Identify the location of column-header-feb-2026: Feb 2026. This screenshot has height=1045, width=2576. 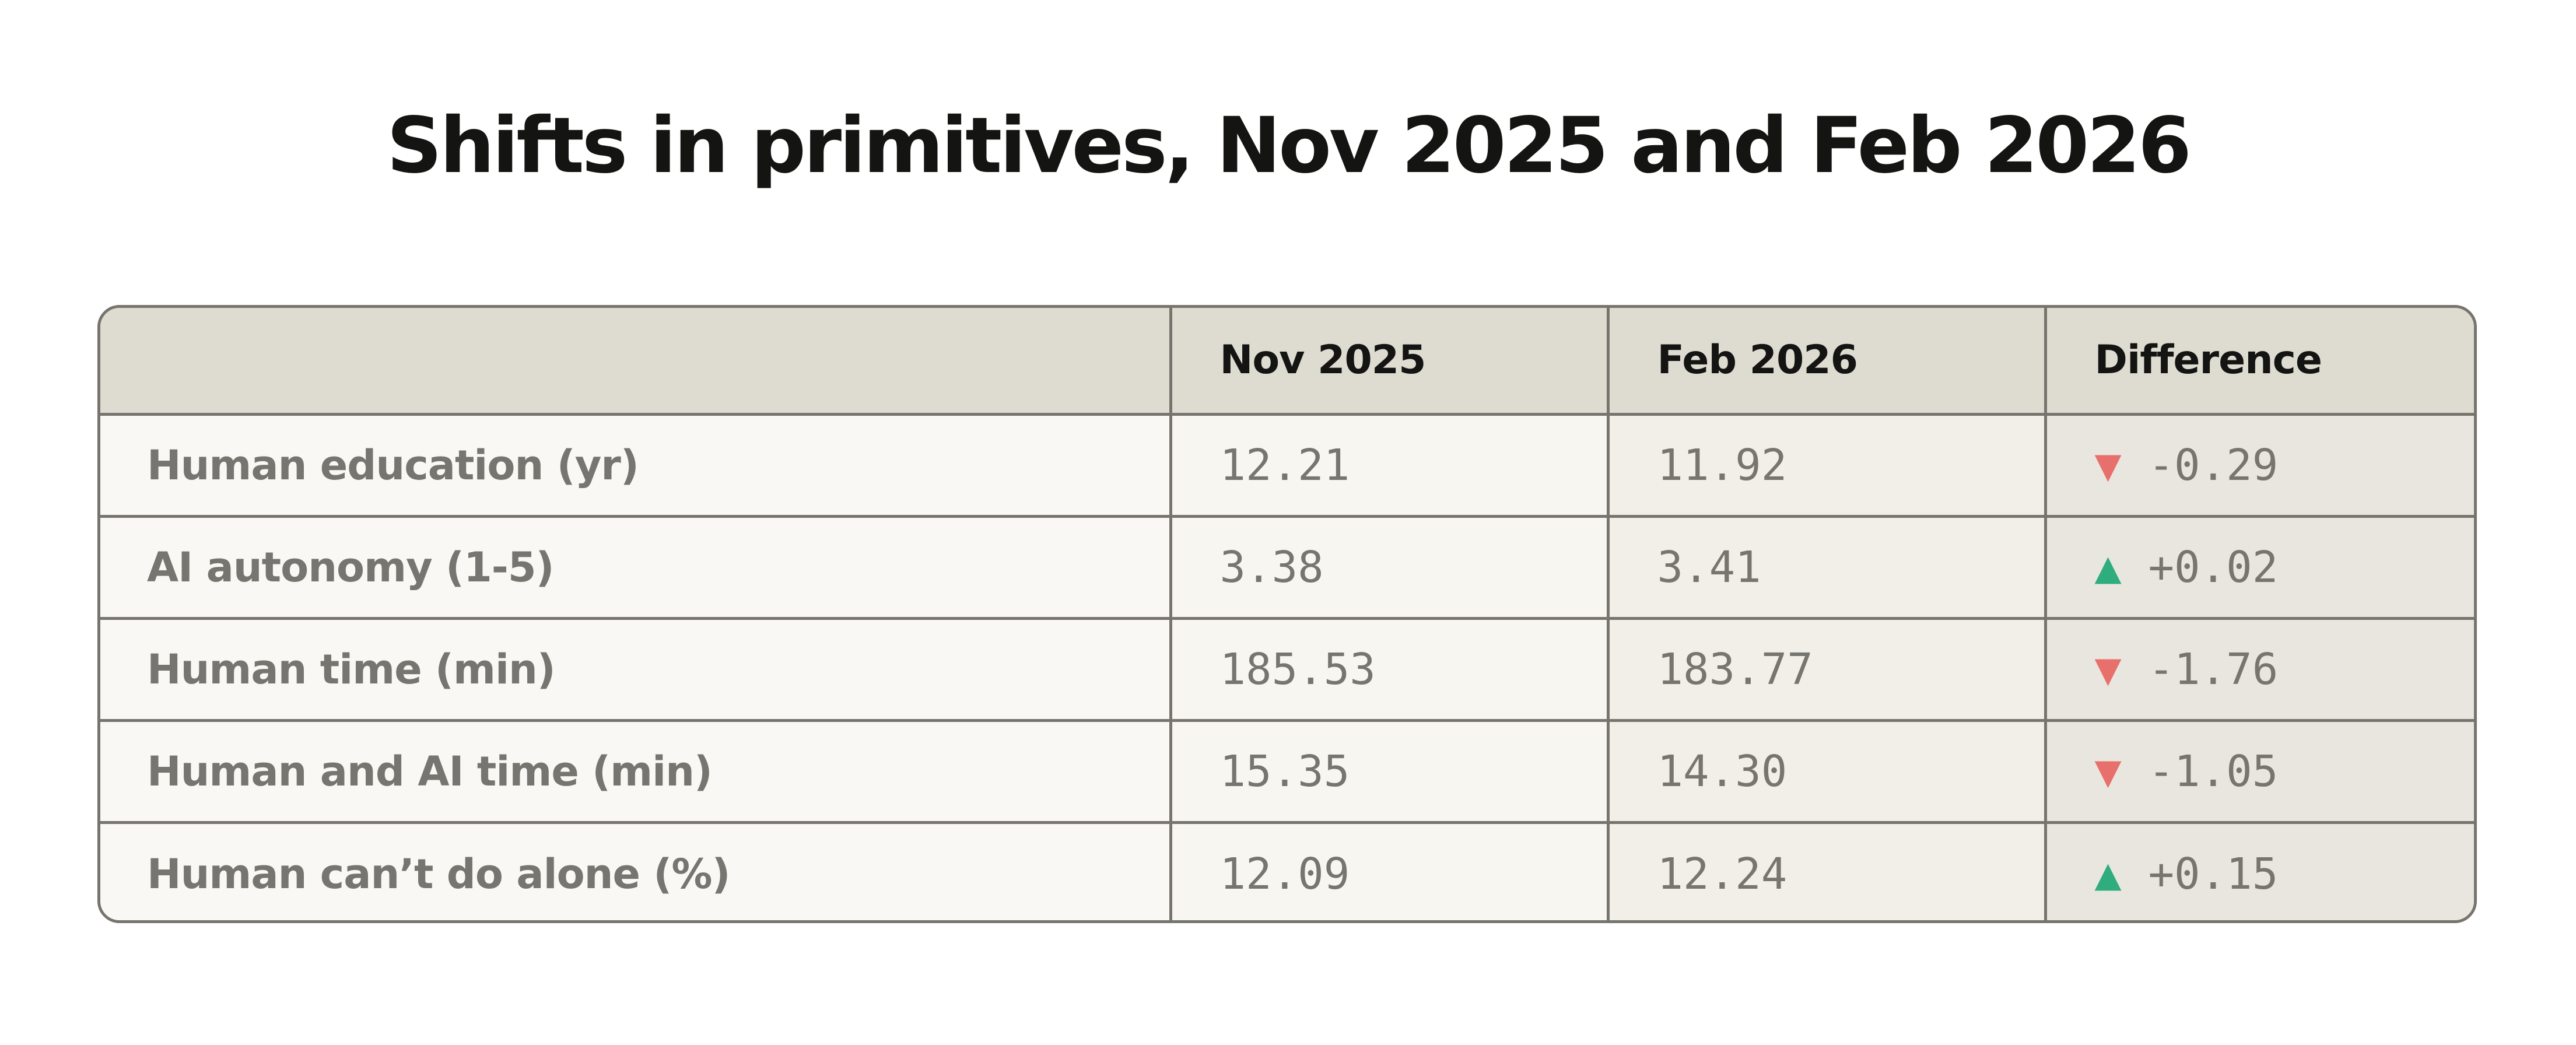
(1826, 362).